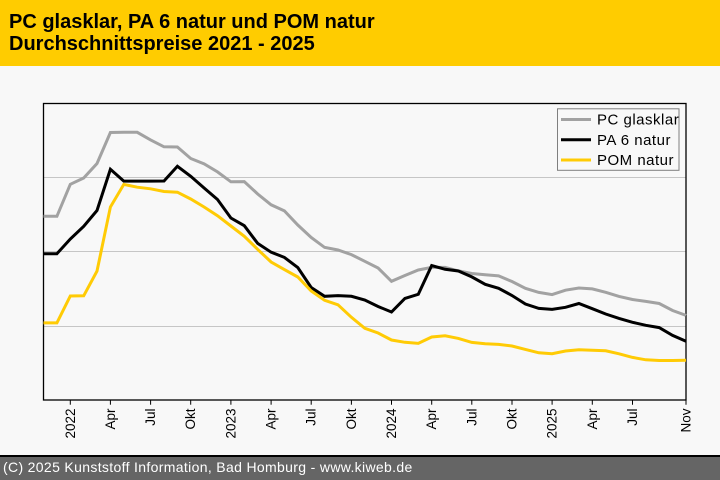  What do you see at coordinates (552, 424) in the screenshot?
I see `svg-text: 2025` at bounding box center [552, 424].